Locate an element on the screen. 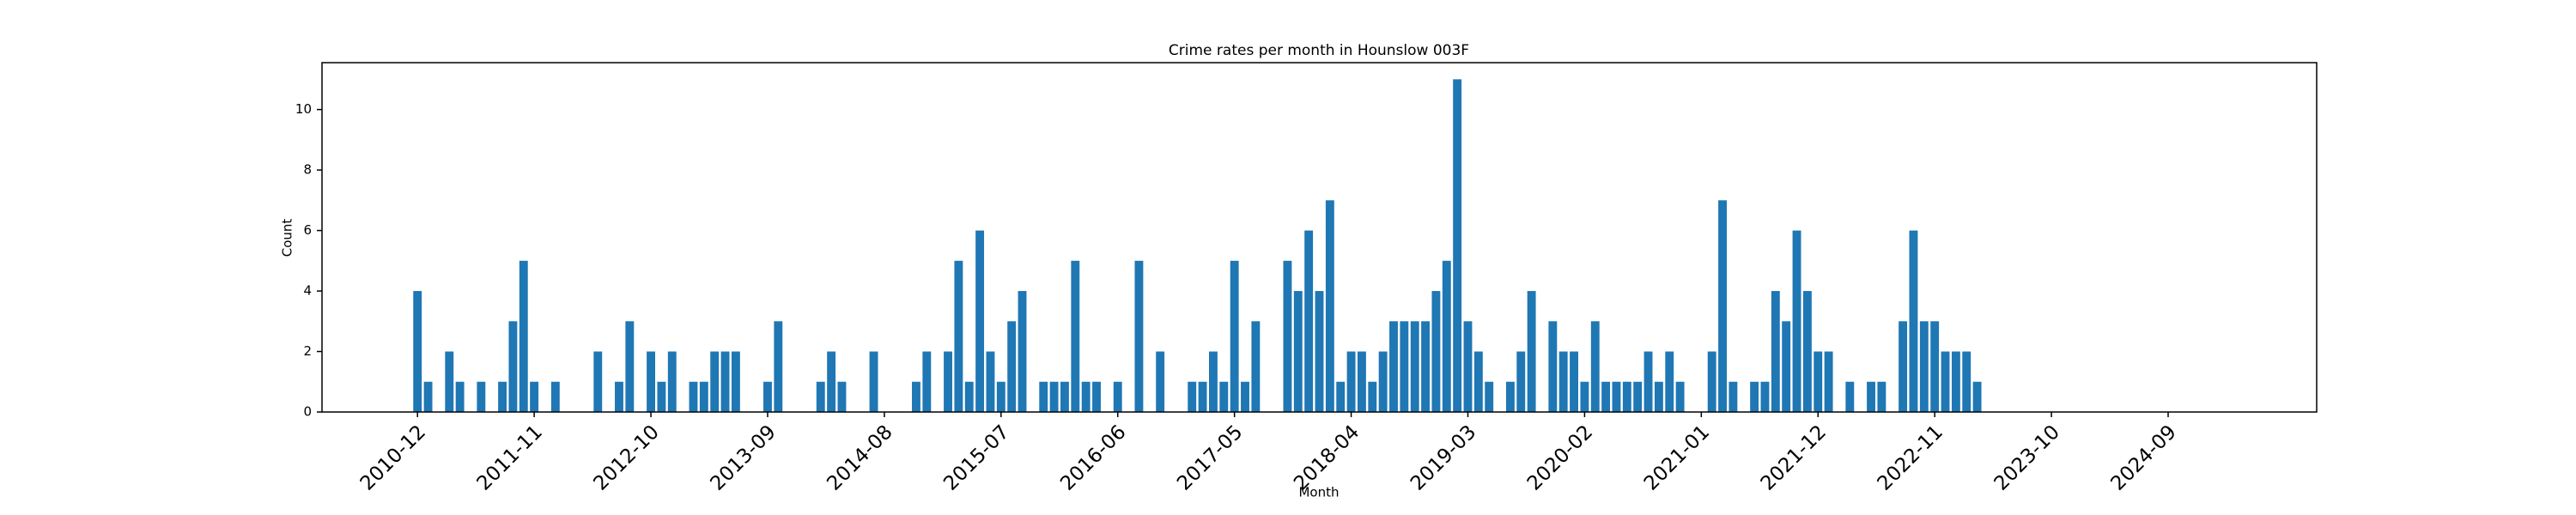 This screenshot has height=515, width=2576. x-axis-label: Month is located at coordinates (1319, 492).